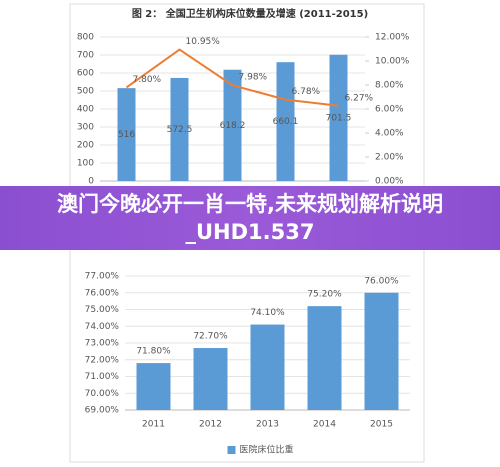 This screenshot has width=500, height=467. I want to click on y-tick-label: 800, so click(85, 38).